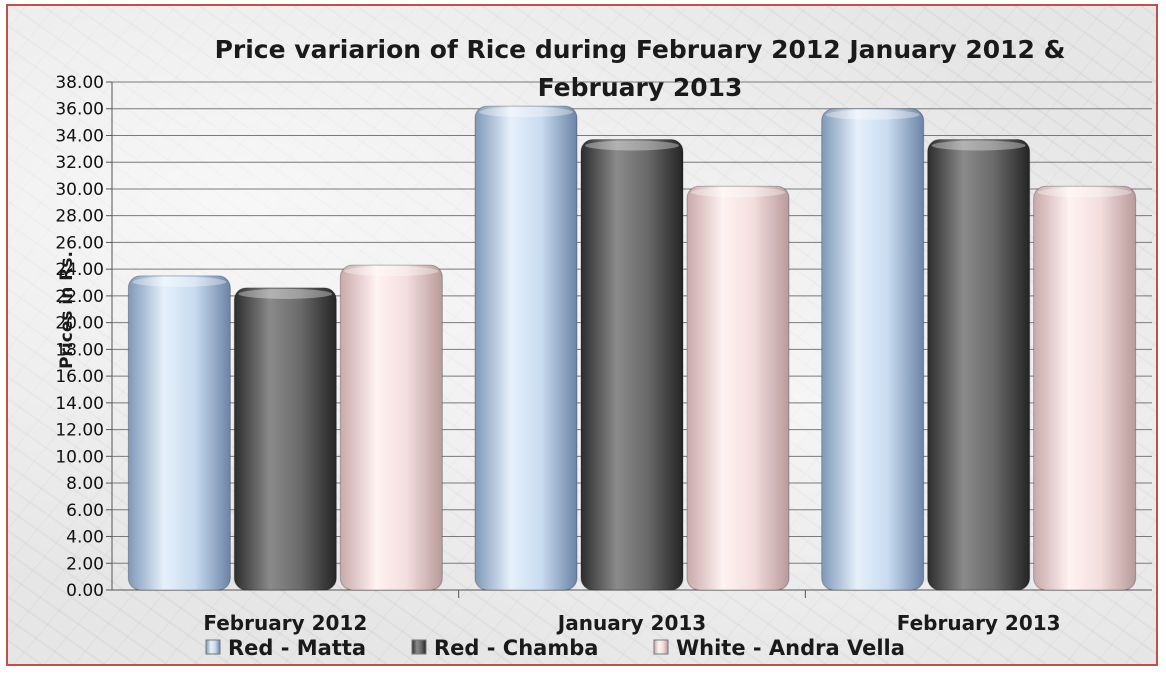 This screenshot has height=674, width=1166. What do you see at coordinates (79, 324) in the screenshot?
I see `y-tick-label: 20.00` at bounding box center [79, 324].